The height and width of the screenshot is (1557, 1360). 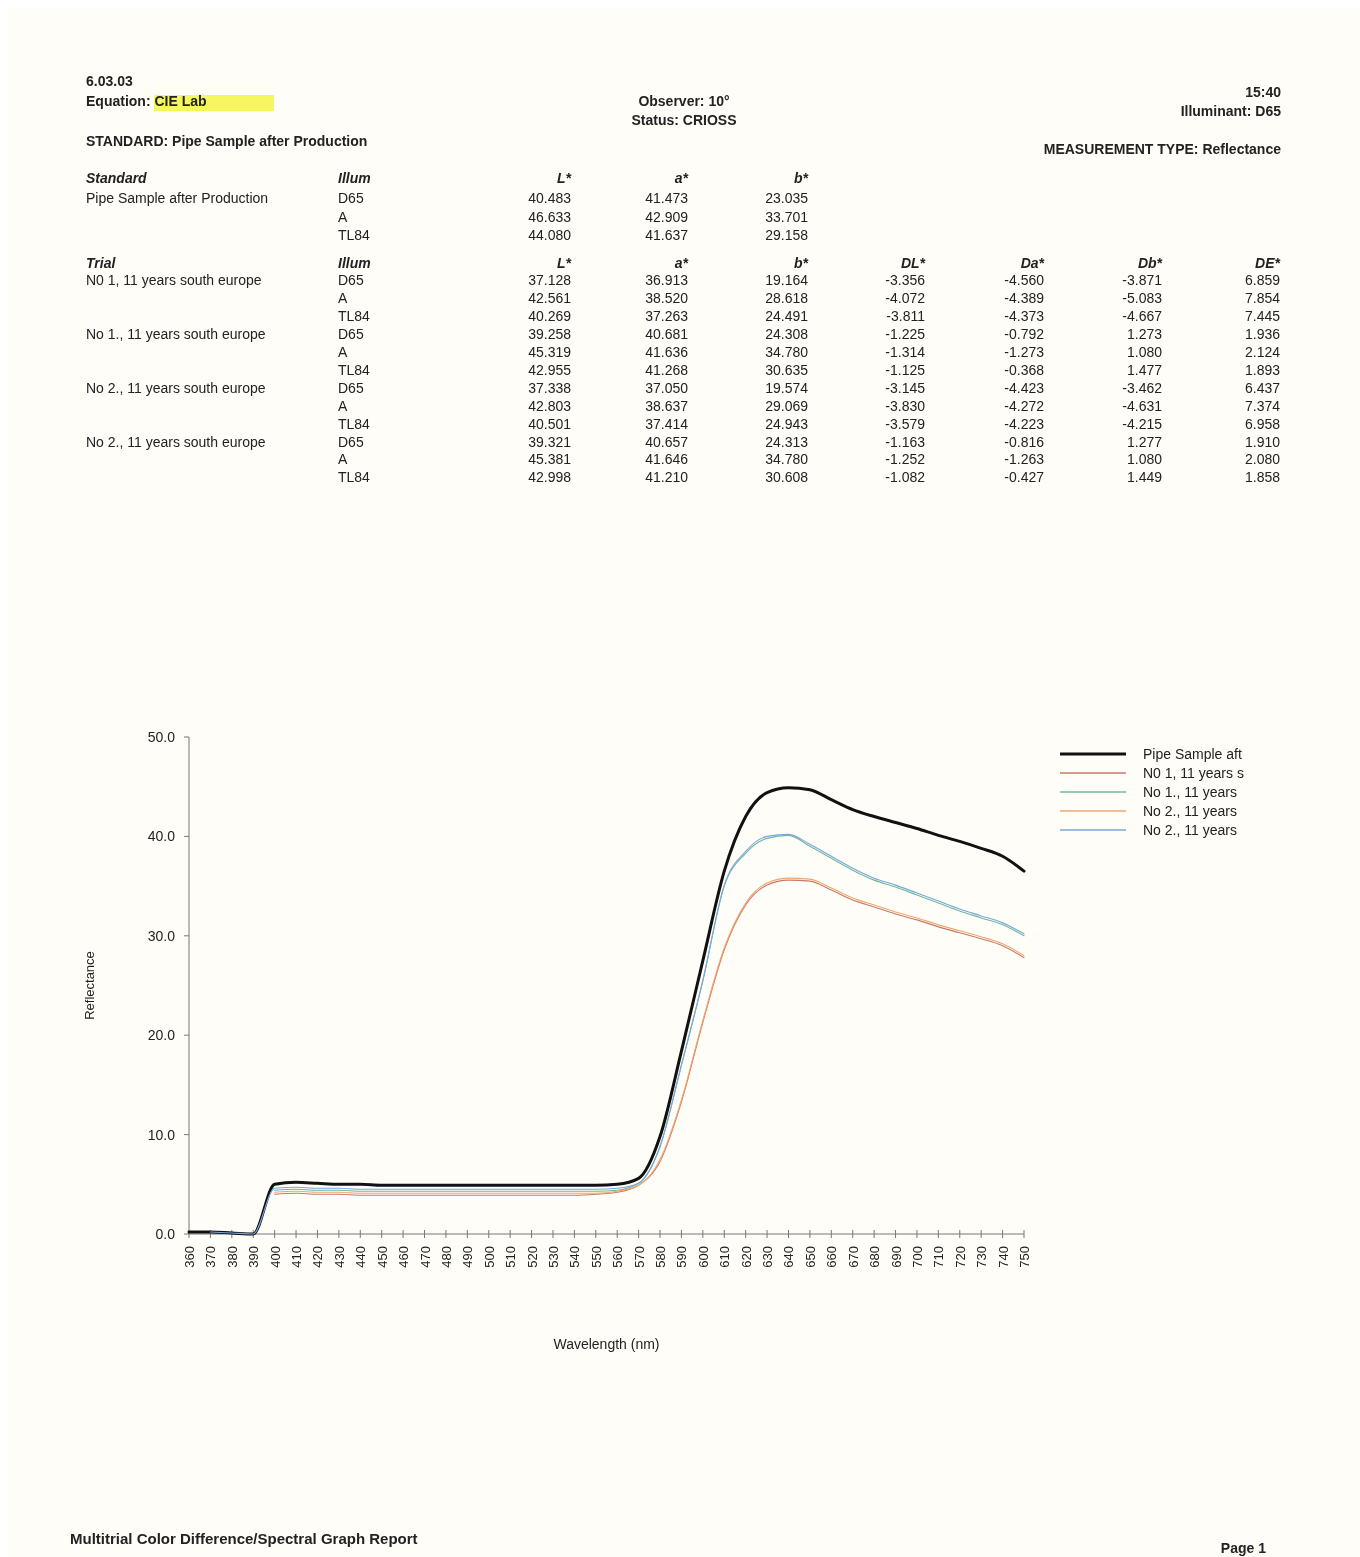 I want to click on x-tick-label: 440, so click(x=361, y=1257).